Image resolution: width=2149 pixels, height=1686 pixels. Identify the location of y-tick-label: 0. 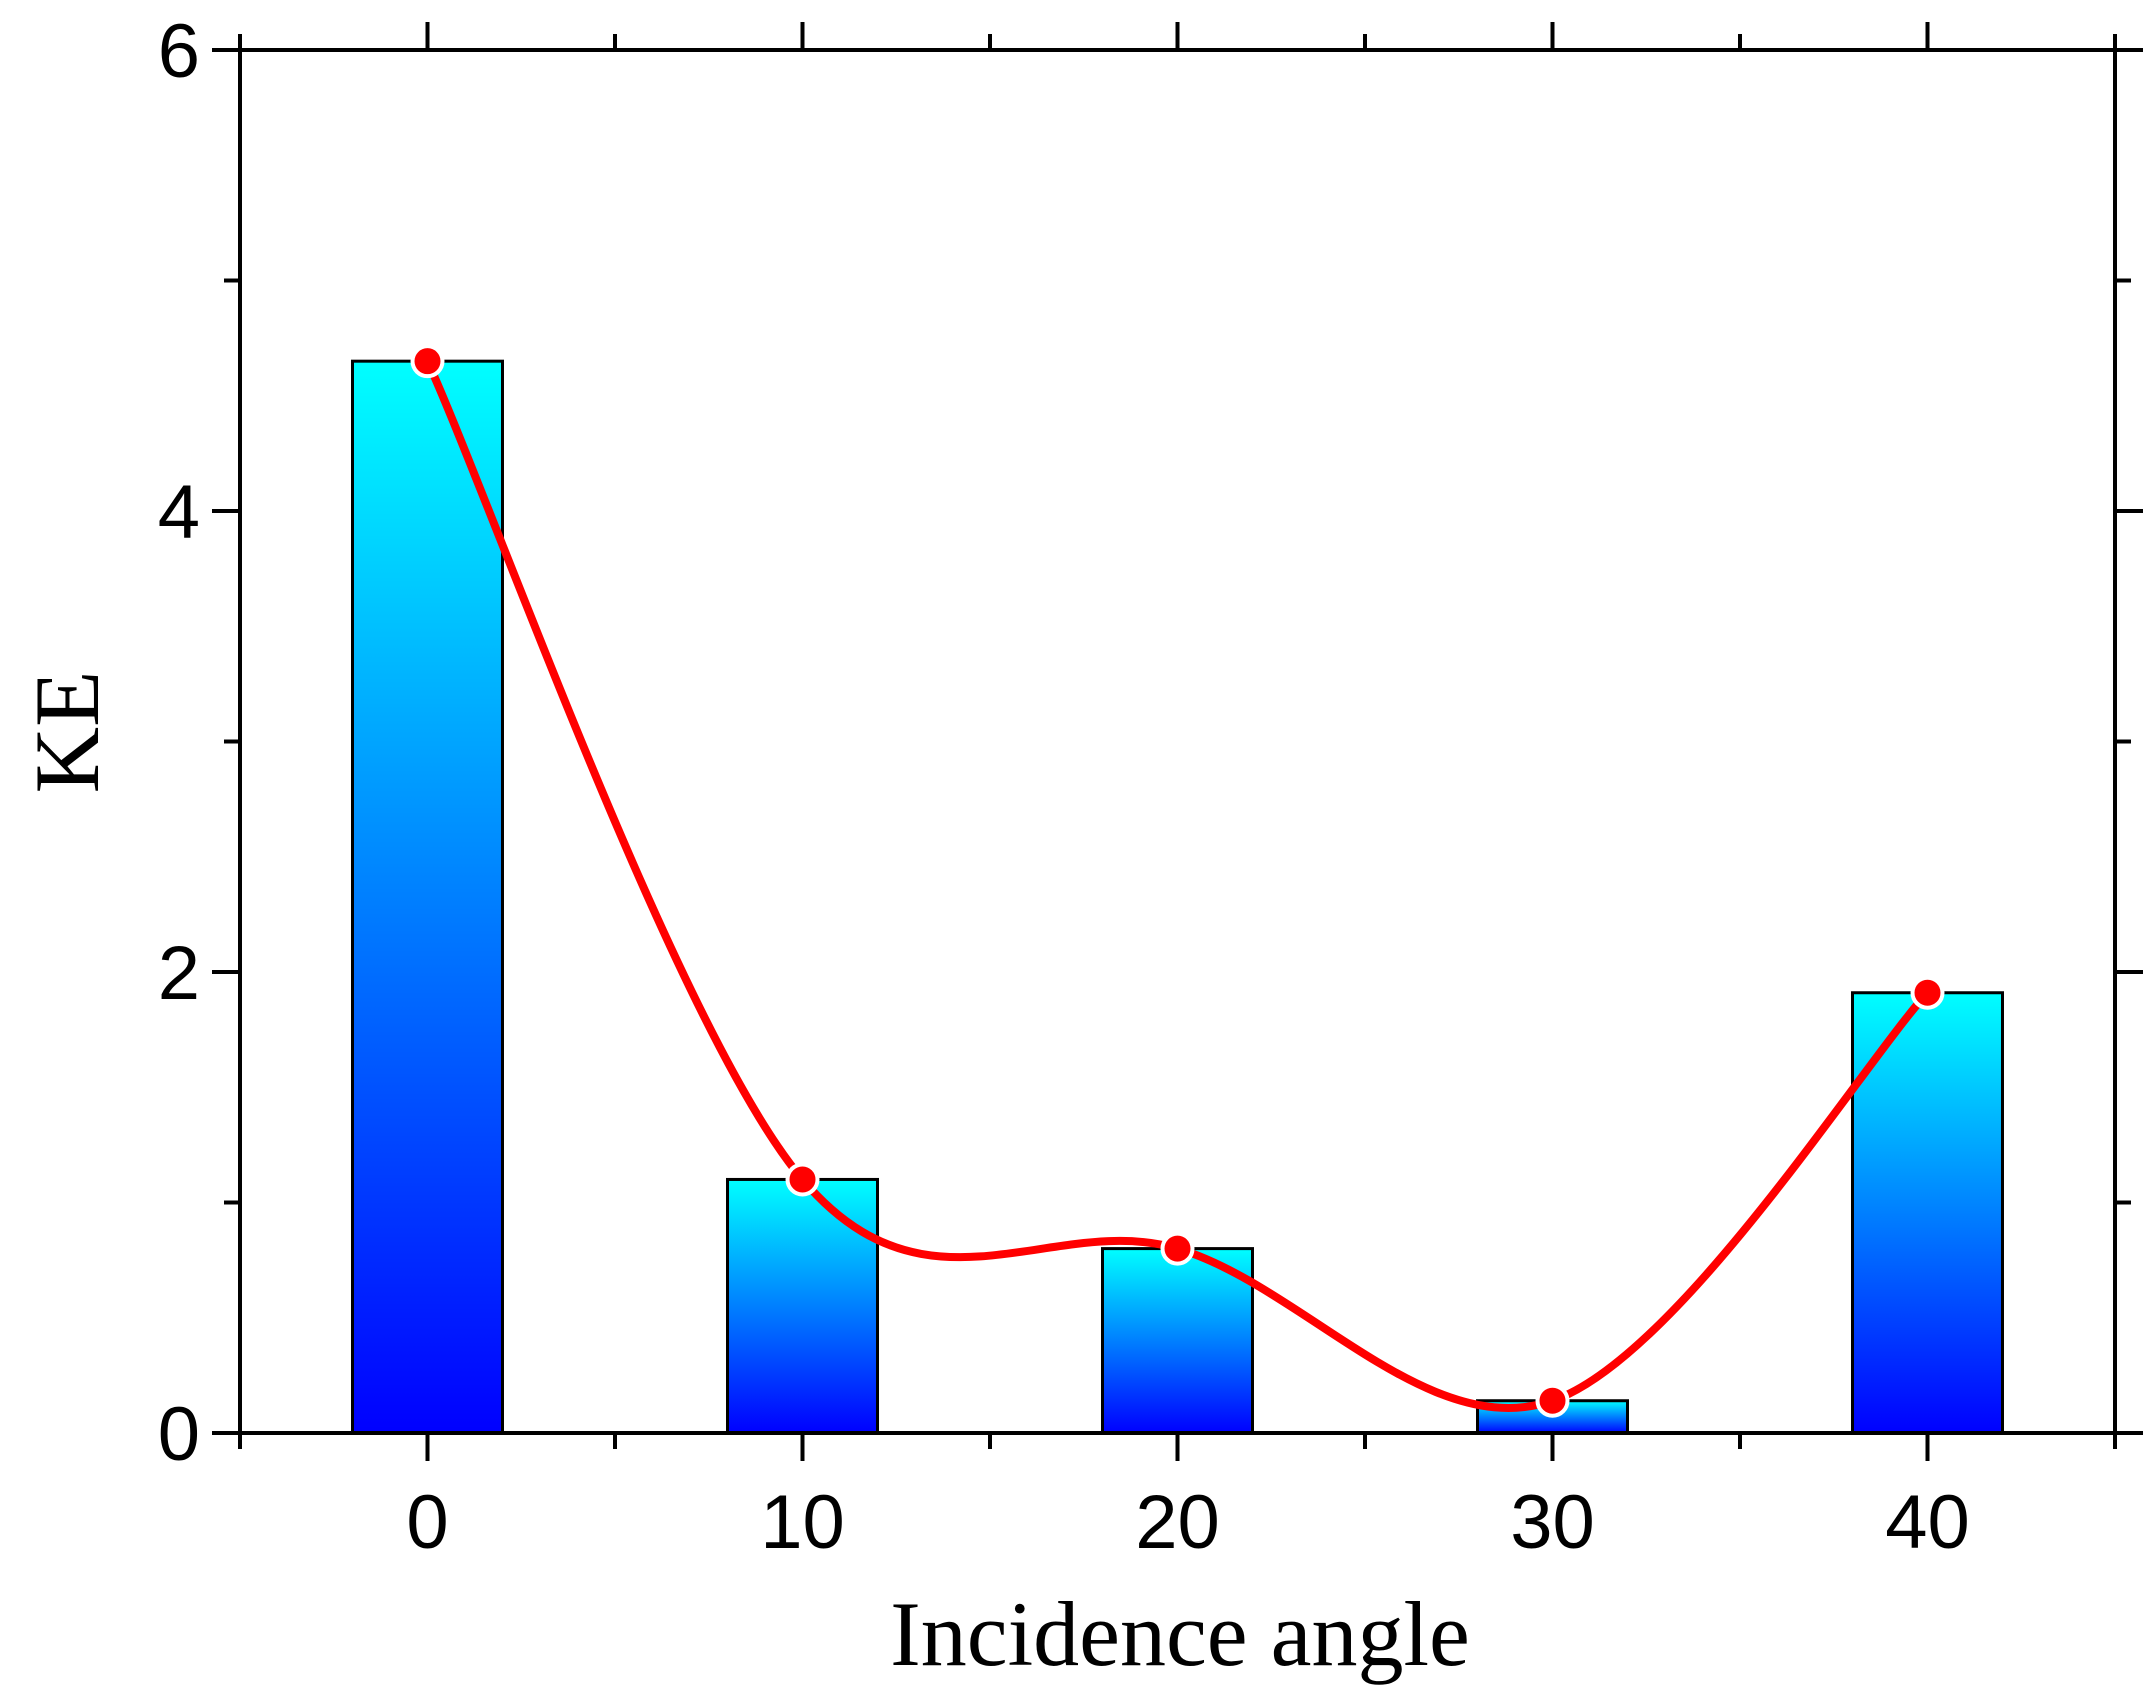
(179, 1434).